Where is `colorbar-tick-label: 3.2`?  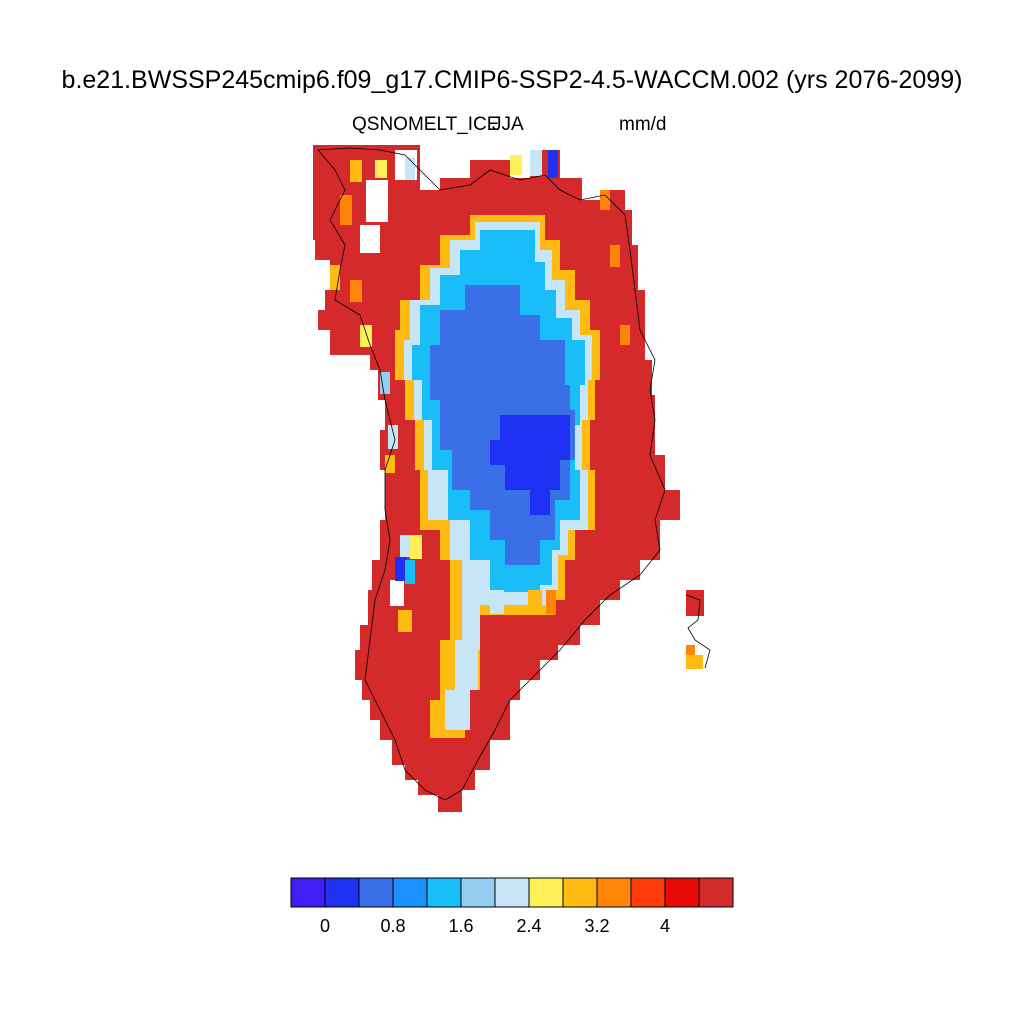
colorbar-tick-label: 3.2 is located at coordinates (596, 926).